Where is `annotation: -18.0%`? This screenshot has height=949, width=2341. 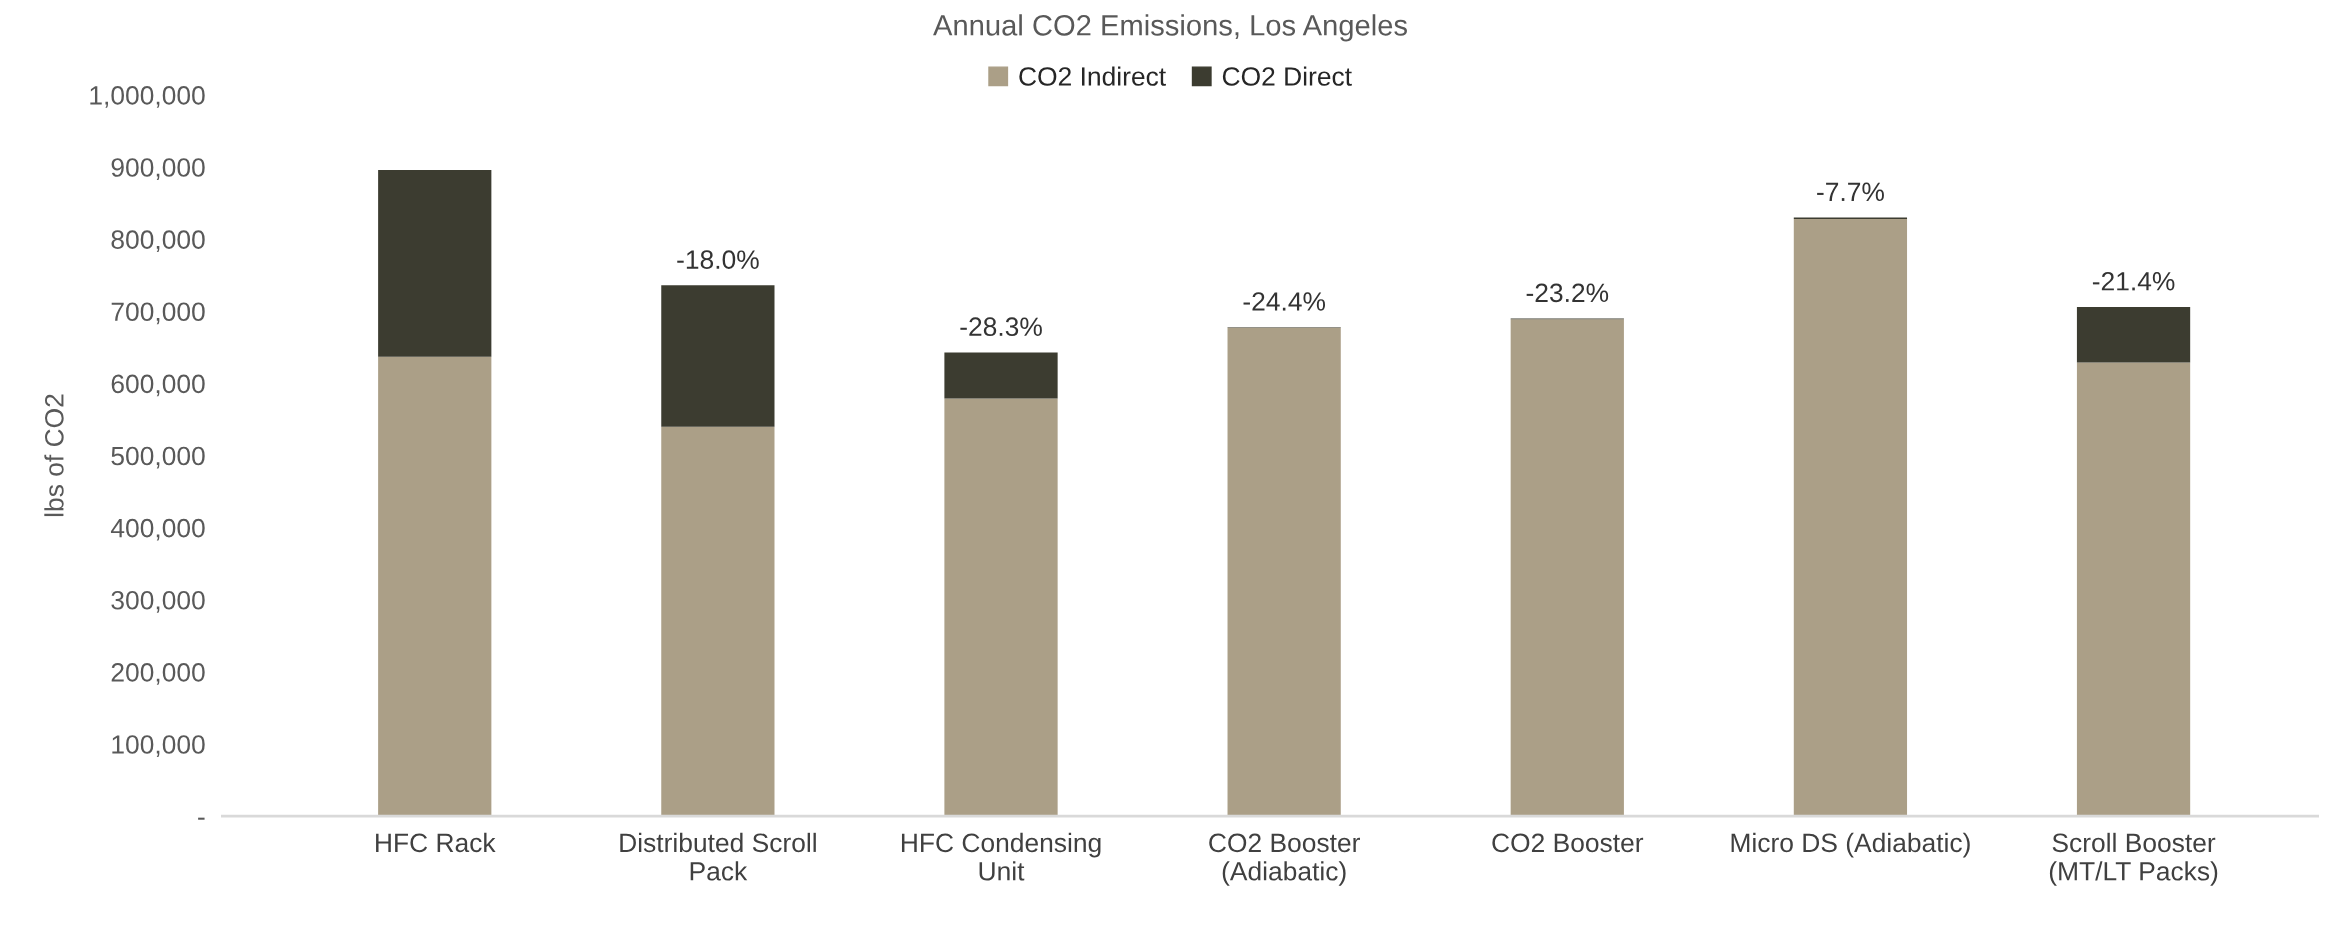 annotation: -18.0% is located at coordinates (718, 259).